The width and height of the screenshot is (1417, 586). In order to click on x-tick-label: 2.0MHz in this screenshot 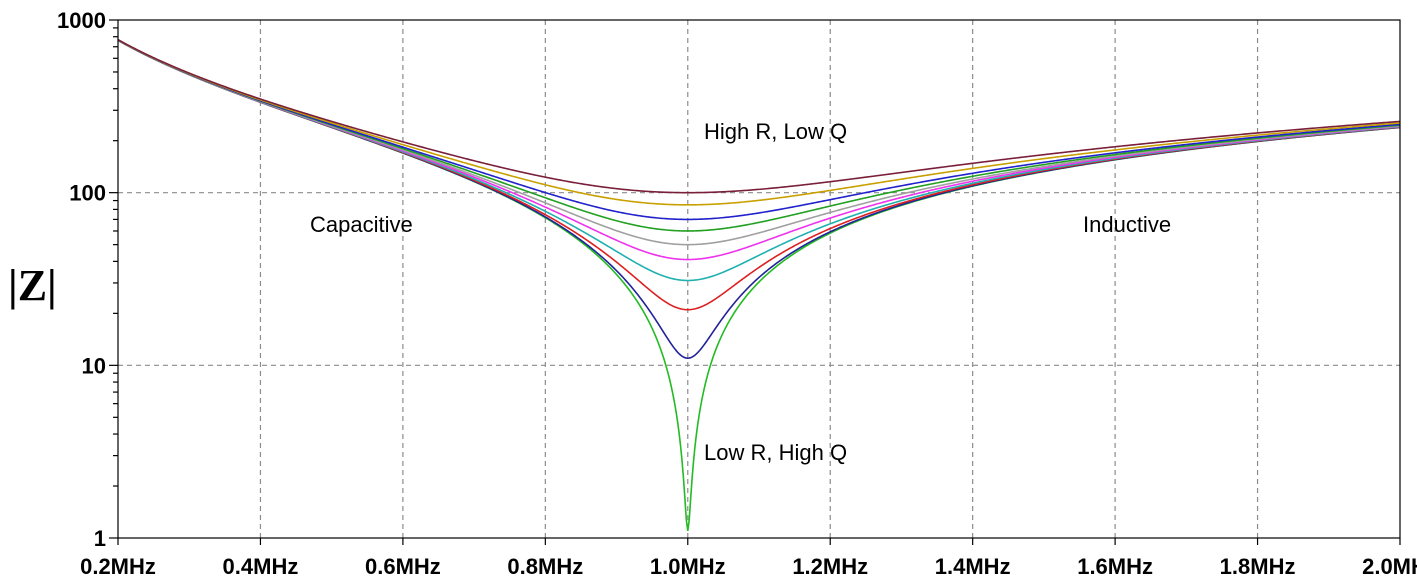, I will do `click(1389, 566)`.